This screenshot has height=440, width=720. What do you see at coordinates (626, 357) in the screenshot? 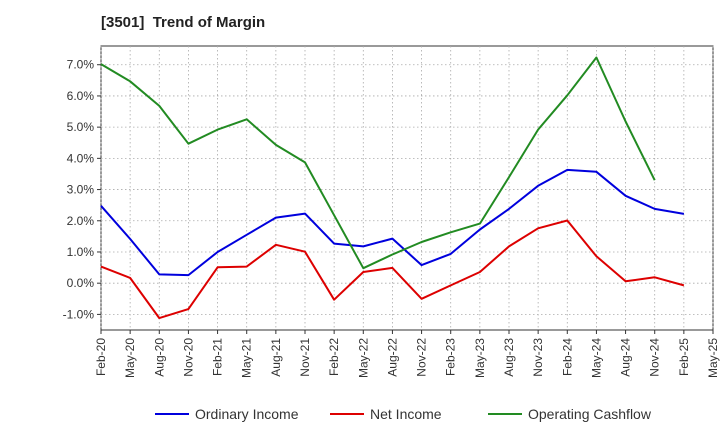
I see `x-tick-label: Aug-24` at bounding box center [626, 357].